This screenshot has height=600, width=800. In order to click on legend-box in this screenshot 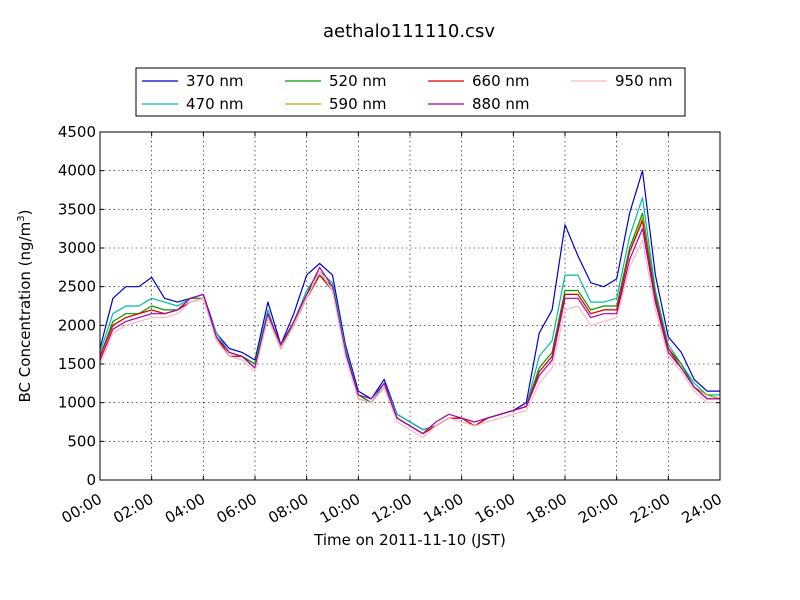, I will do `click(410, 92)`.